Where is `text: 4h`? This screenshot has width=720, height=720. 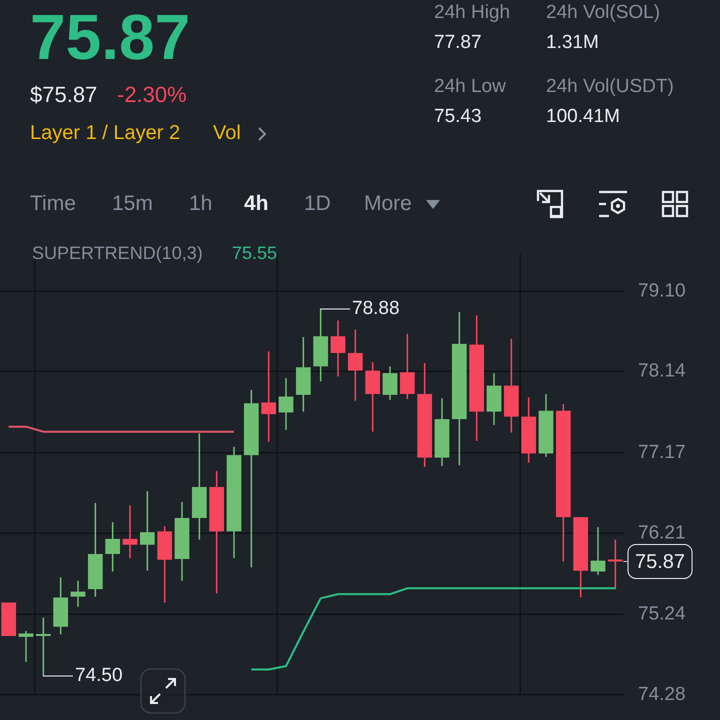 text: 4h is located at coordinates (256, 204).